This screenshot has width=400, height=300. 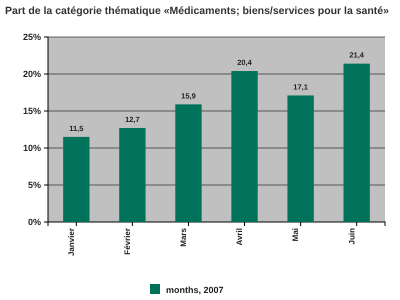 What do you see at coordinates (239, 237) in the screenshot?
I see `x-tick-label: Avril` at bounding box center [239, 237].